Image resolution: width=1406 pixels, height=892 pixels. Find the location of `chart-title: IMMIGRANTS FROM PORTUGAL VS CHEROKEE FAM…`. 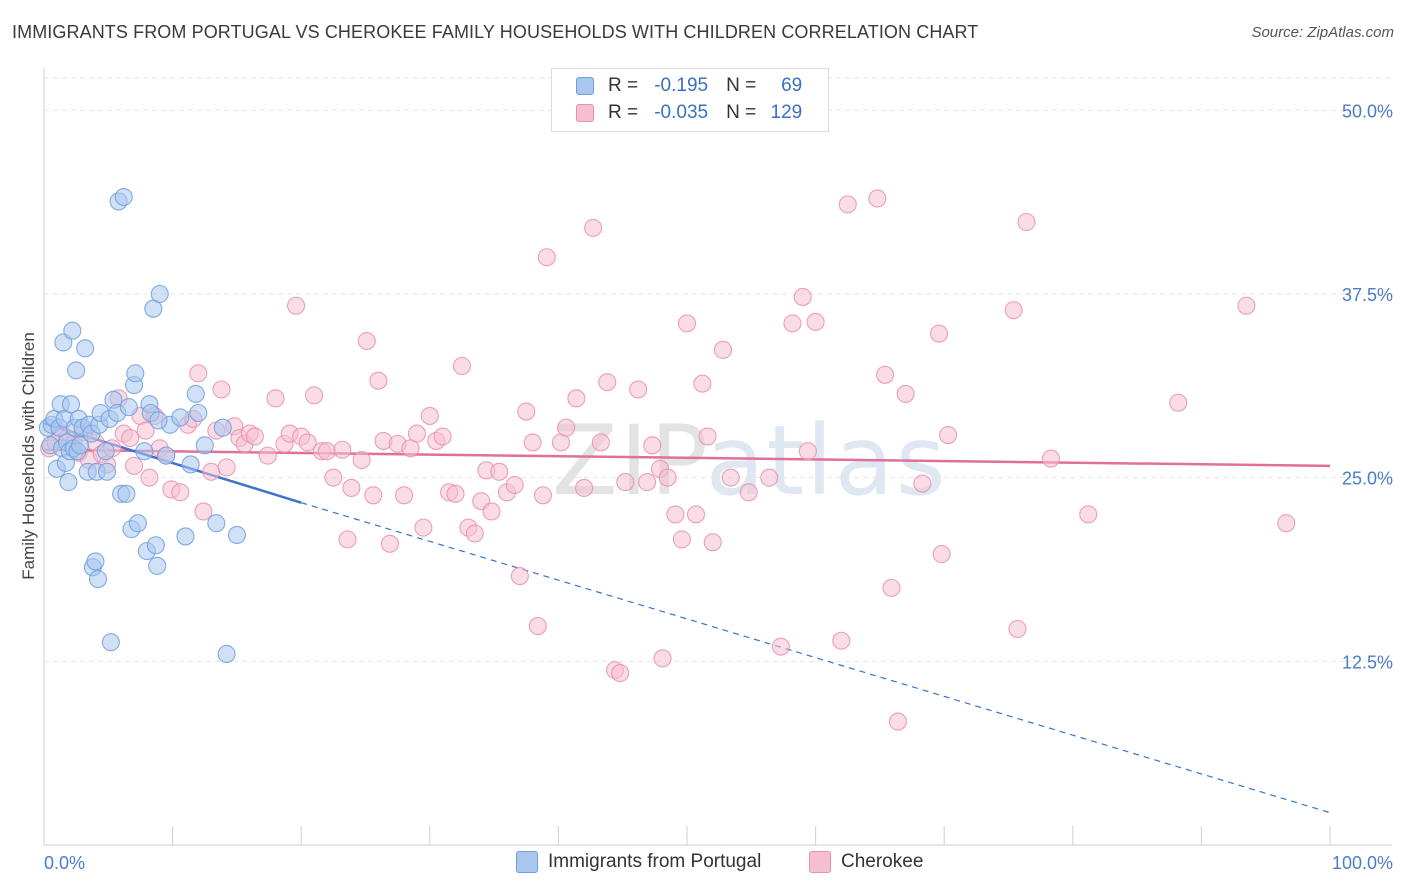

chart-title: IMMIGRANTS FROM PORTUGAL VS CHEROKEE FAM… is located at coordinates (495, 32).